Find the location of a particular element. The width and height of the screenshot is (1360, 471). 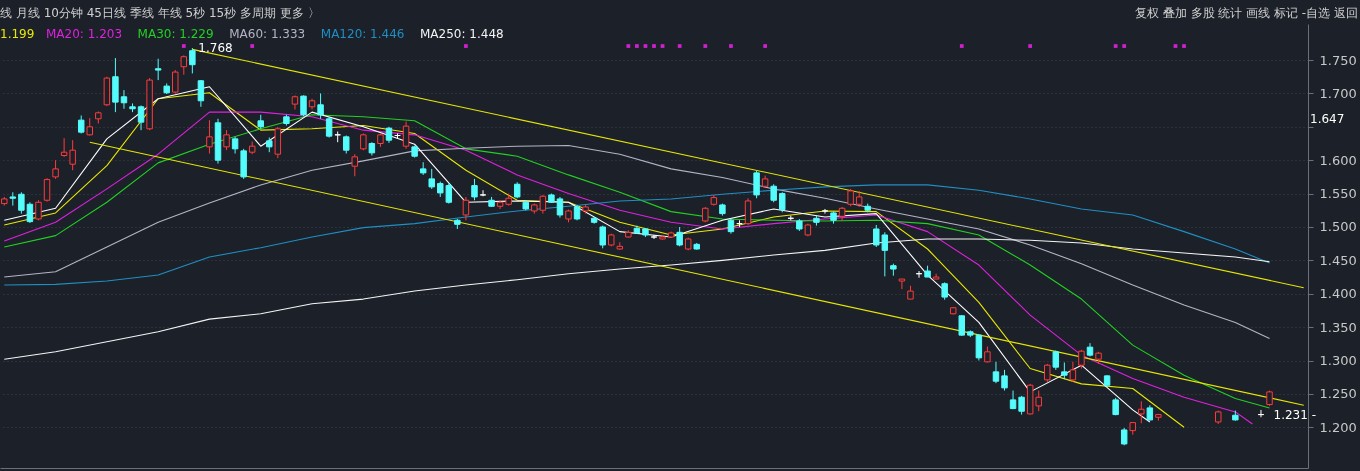

annotation: 1.768 is located at coordinates (215, 48).